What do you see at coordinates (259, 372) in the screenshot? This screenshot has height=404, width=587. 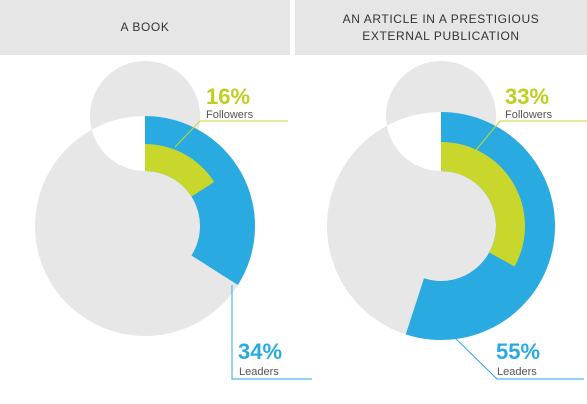 I see `leaders-label-book: Leaders` at bounding box center [259, 372].